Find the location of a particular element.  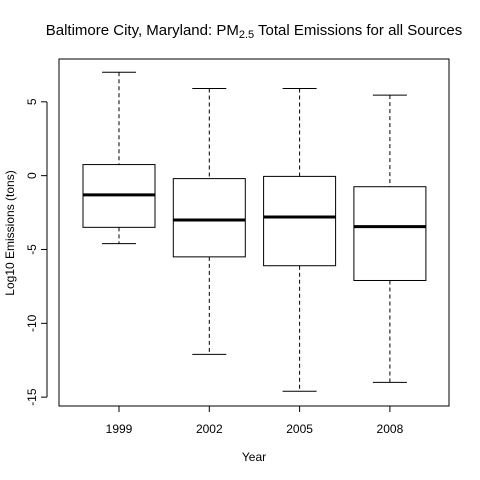

x-axis: 1999 2002 2005 2008 is located at coordinates (255, 421).